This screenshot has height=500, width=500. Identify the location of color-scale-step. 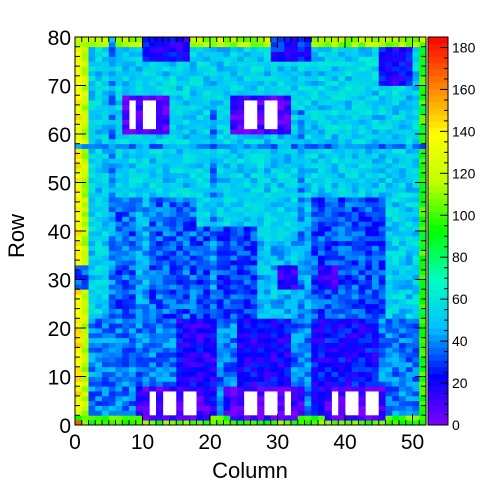
(438, 40).